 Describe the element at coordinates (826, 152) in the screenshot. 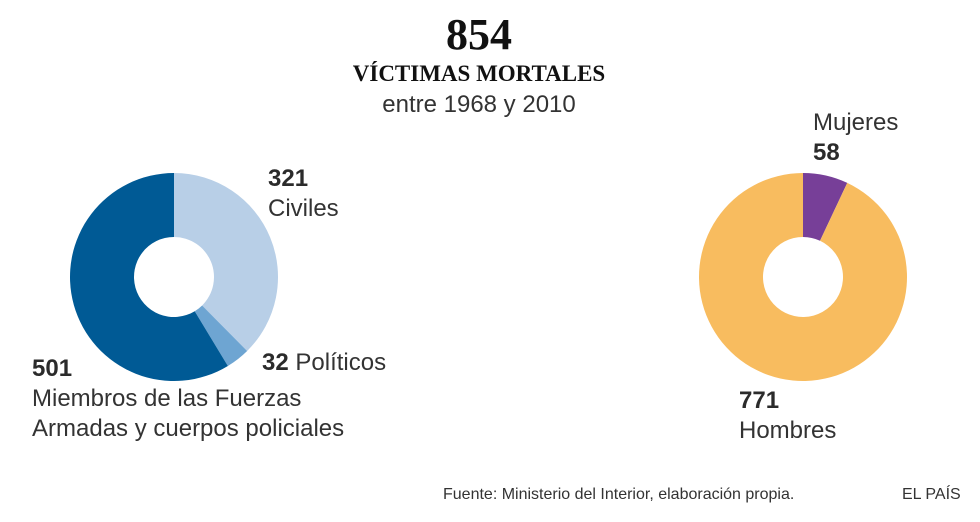

I see `value-mujeres: 58` at that location.